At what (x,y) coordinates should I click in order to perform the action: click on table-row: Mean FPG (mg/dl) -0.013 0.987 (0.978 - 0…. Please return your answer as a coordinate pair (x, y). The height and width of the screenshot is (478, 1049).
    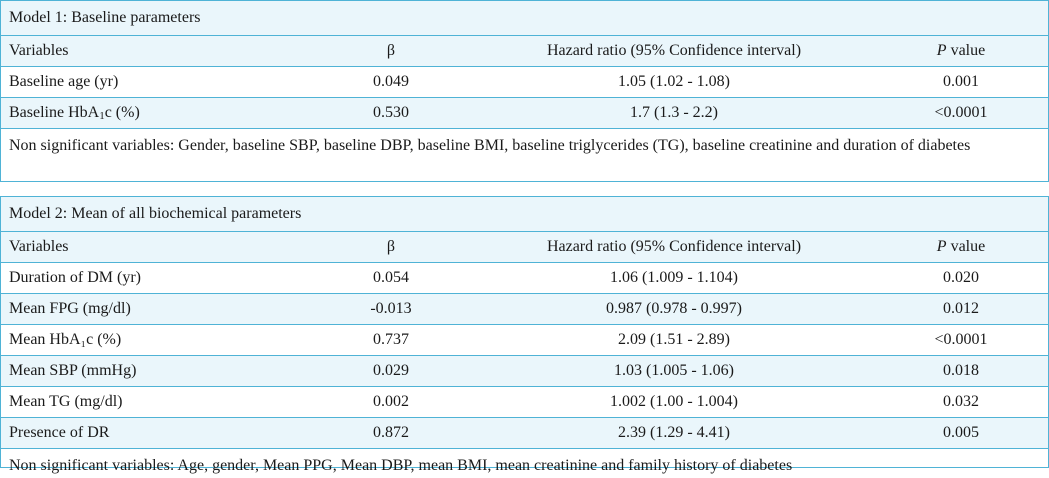
    Looking at the image, I should click on (524, 309).